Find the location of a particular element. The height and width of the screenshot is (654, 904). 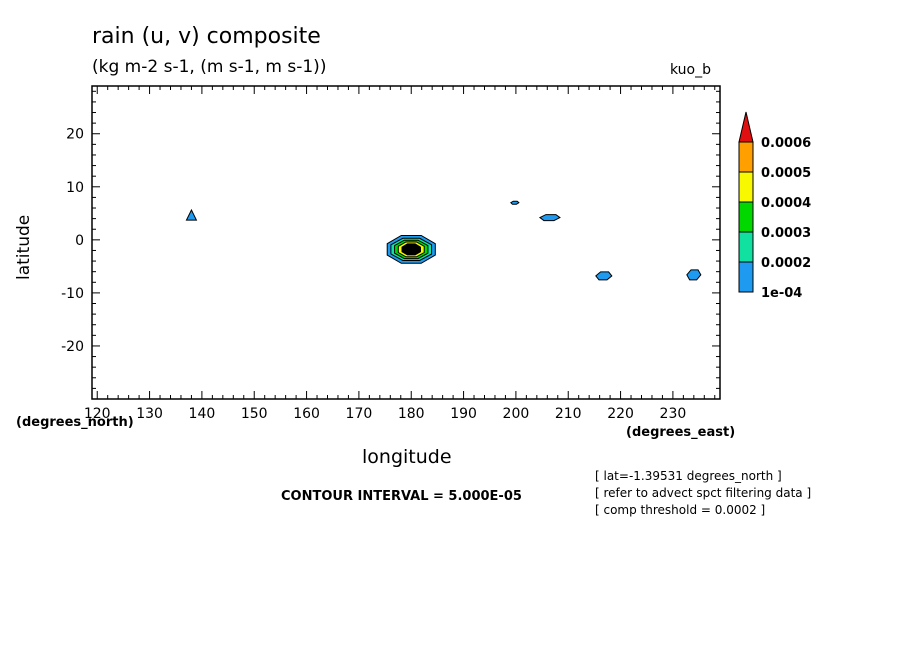

experiment-tag: kuo_b is located at coordinates (691, 70).